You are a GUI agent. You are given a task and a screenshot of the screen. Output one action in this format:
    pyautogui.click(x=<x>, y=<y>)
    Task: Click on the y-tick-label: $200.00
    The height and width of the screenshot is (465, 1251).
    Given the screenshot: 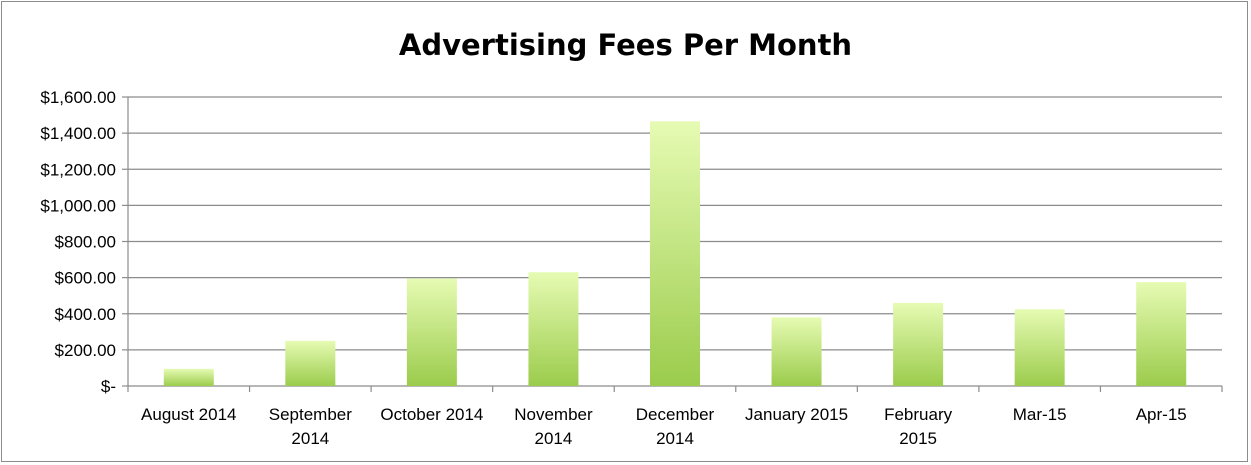 What is the action you would take?
    pyautogui.click(x=85, y=350)
    